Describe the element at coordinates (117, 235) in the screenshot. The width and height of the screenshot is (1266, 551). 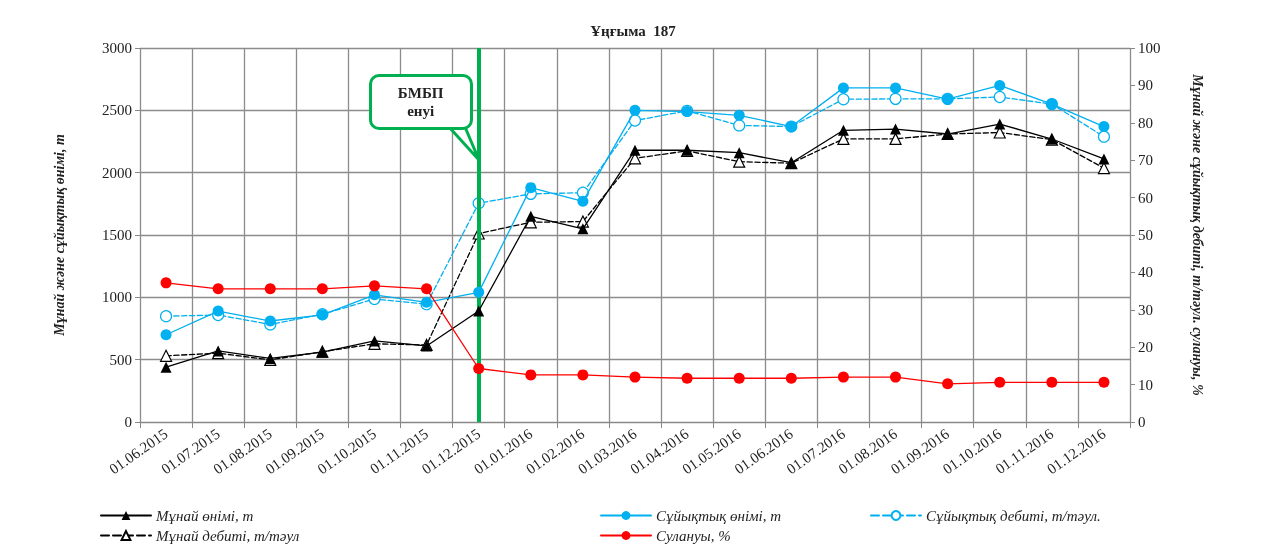
I see `y-tick-label: 1500` at that location.